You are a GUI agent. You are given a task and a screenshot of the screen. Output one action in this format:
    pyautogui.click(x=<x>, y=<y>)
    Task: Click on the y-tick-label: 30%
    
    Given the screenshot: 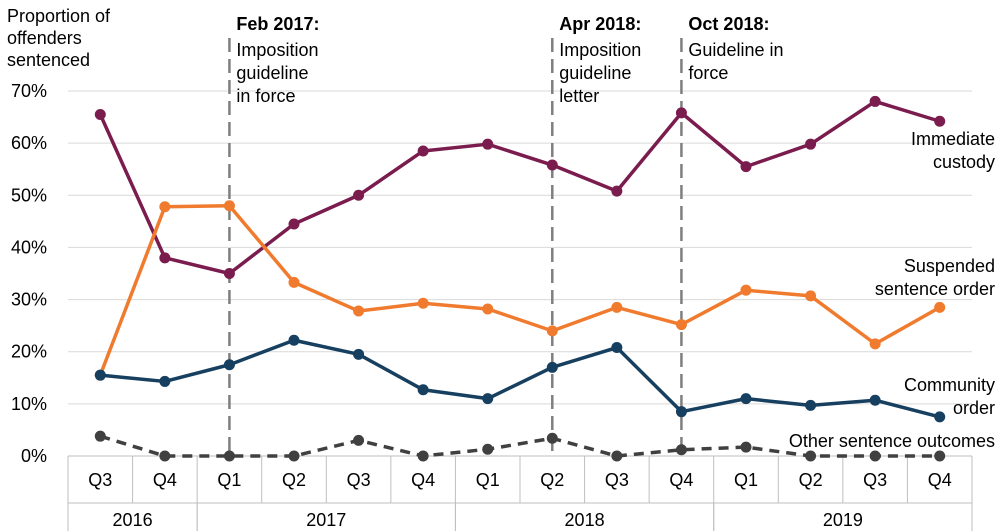 What is the action you would take?
    pyautogui.click(x=29, y=300)
    